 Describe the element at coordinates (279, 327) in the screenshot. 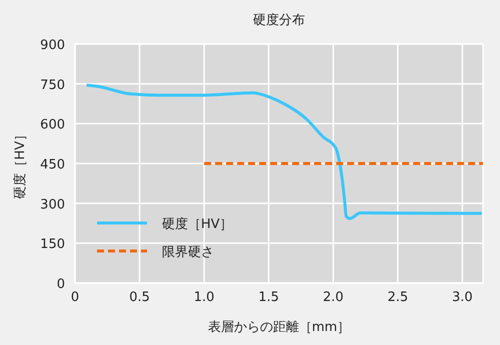

I see `x-axis-title: 表層からの距離［mm］` at that location.